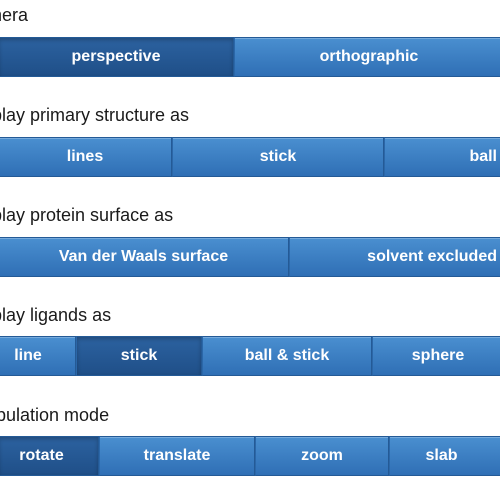  What do you see at coordinates (177, 456) in the screenshot?
I see `translate-button: translate` at bounding box center [177, 456].